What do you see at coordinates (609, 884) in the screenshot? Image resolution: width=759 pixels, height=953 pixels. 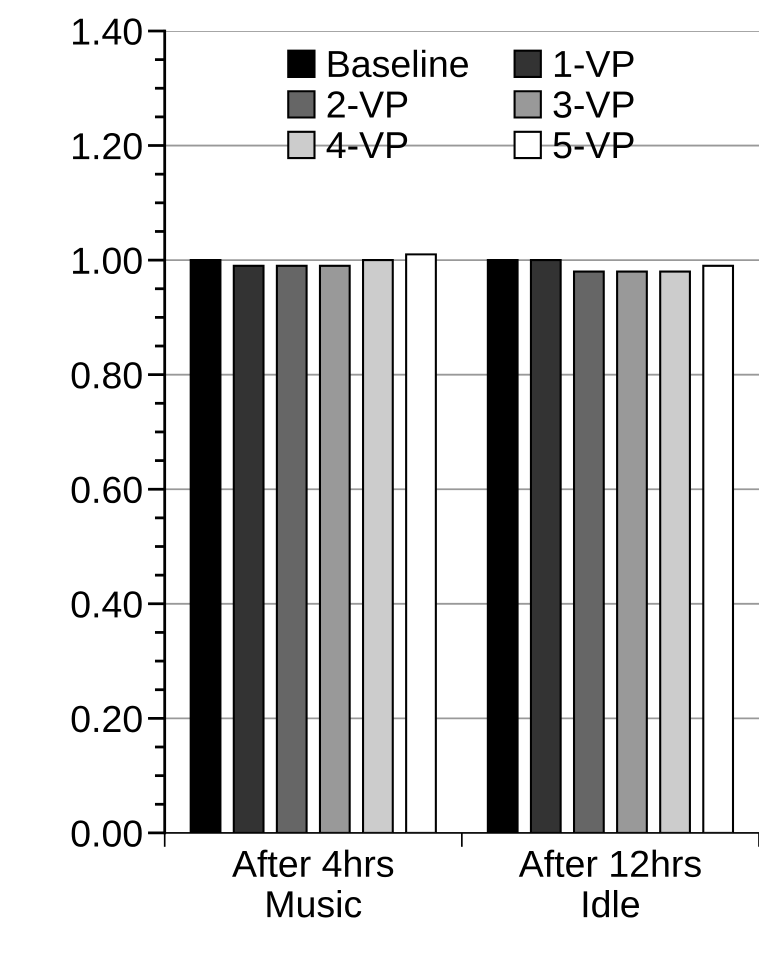 I see `x-tick-label: After 12hrs Idle` at bounding box center [609, 884].